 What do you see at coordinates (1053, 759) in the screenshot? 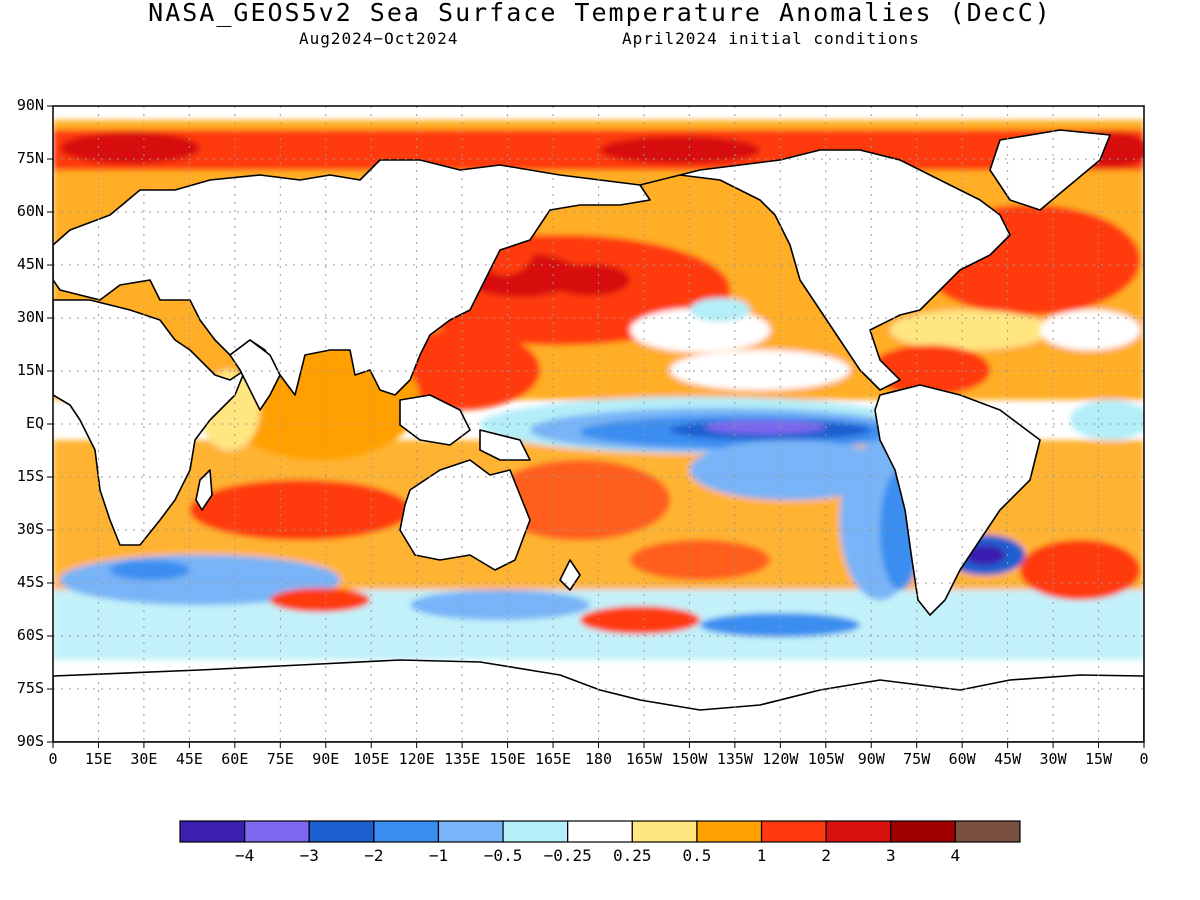
I see `lon-label: 30W` at bounding box center [1053, 759].